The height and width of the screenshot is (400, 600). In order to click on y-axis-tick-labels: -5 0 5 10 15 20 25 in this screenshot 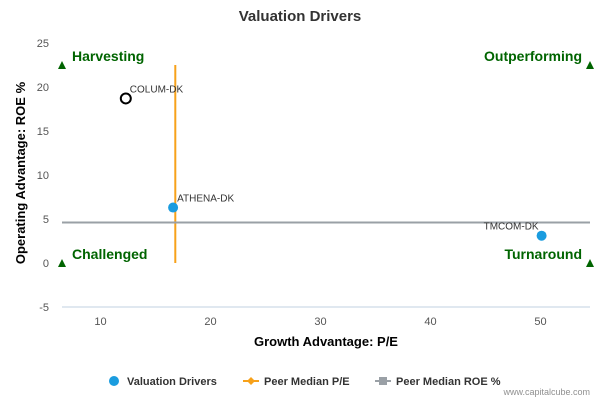, I will do `click(43, 176)`.